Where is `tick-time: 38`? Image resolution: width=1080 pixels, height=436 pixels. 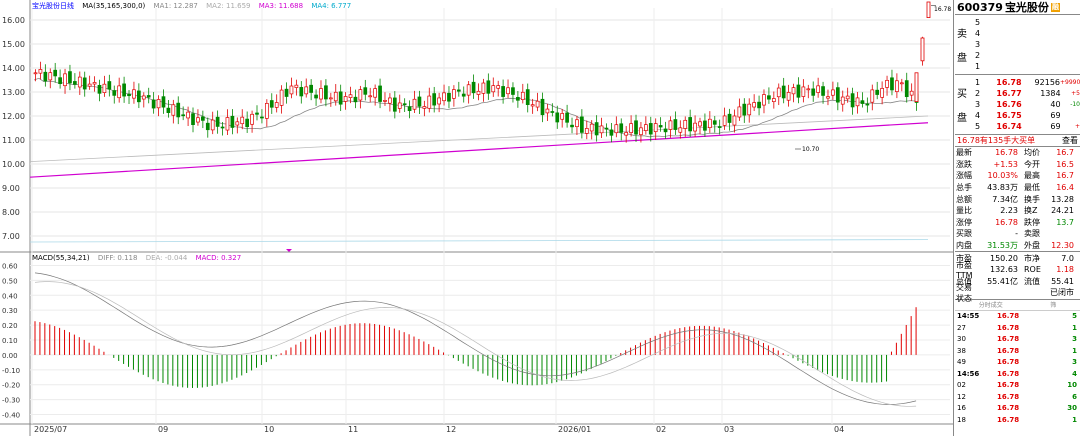
tick-time: 38 is located at coordinates (961, 350).